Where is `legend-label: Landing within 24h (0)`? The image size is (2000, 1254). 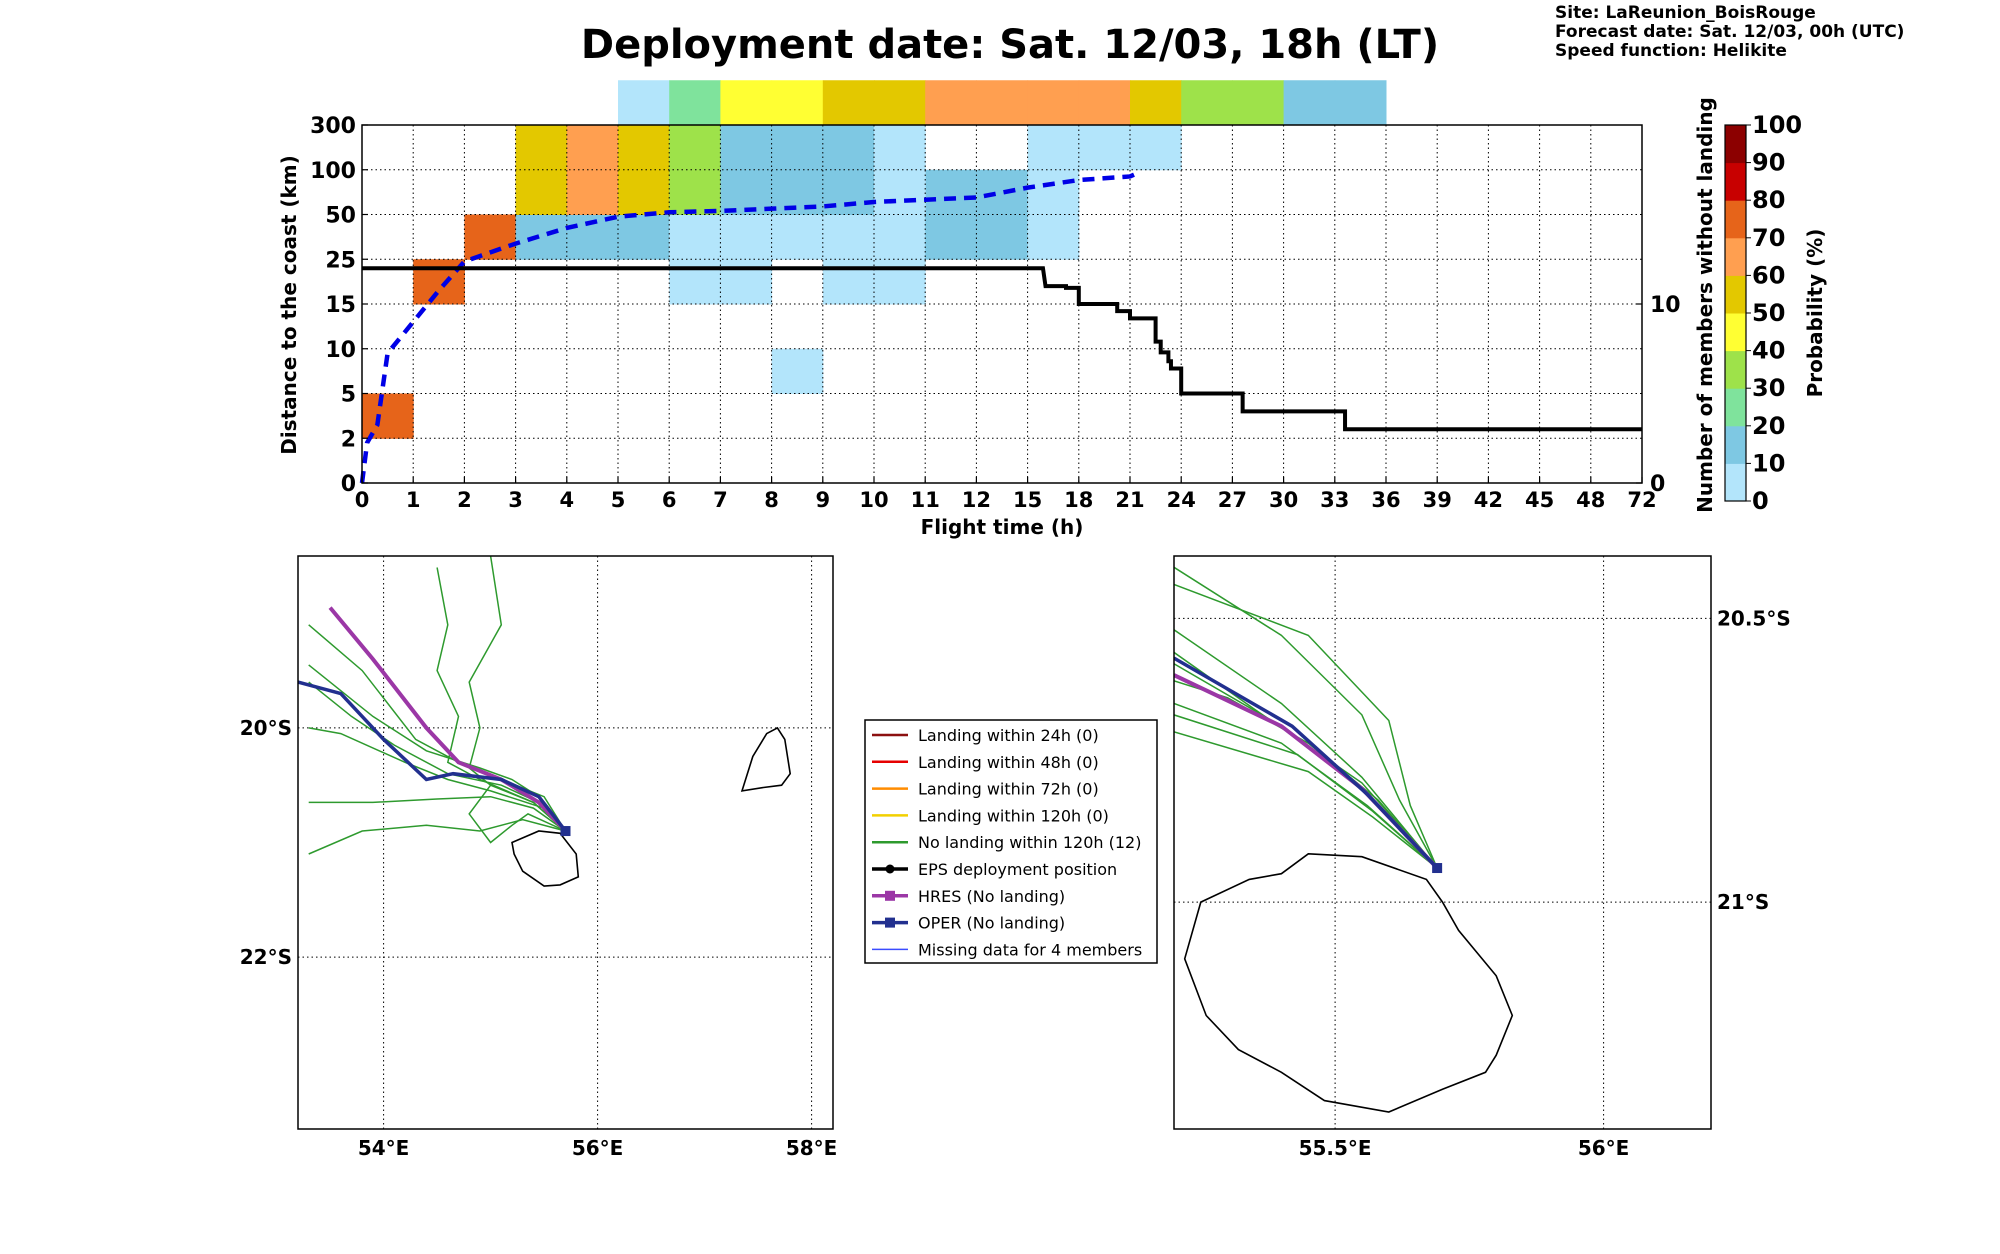
legend-label: Landing within 24h (0) is located at coordinates (1008, 735).